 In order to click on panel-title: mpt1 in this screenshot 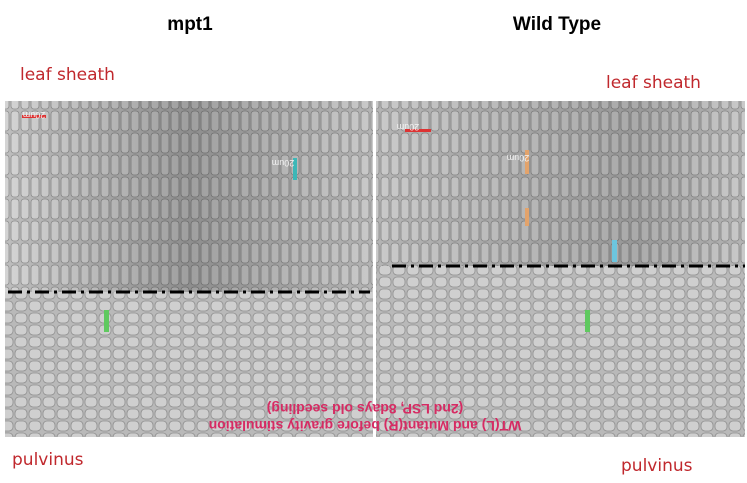, I will do `click(190, 24)`.